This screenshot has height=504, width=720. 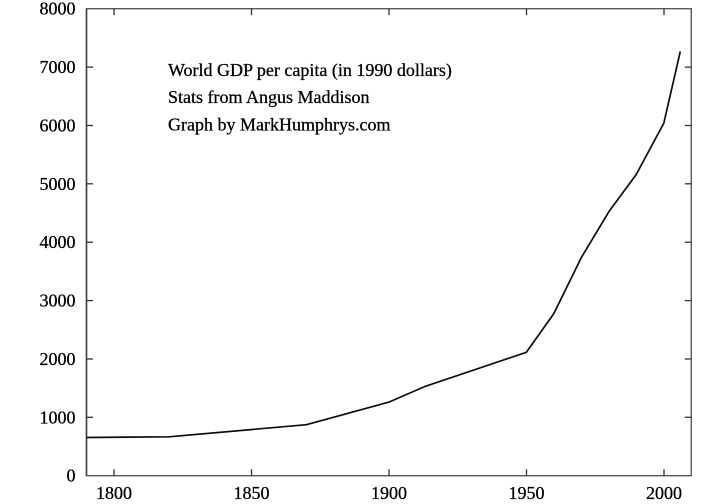 I want to click on svg-text: 1850, so click(x=252, y=493).